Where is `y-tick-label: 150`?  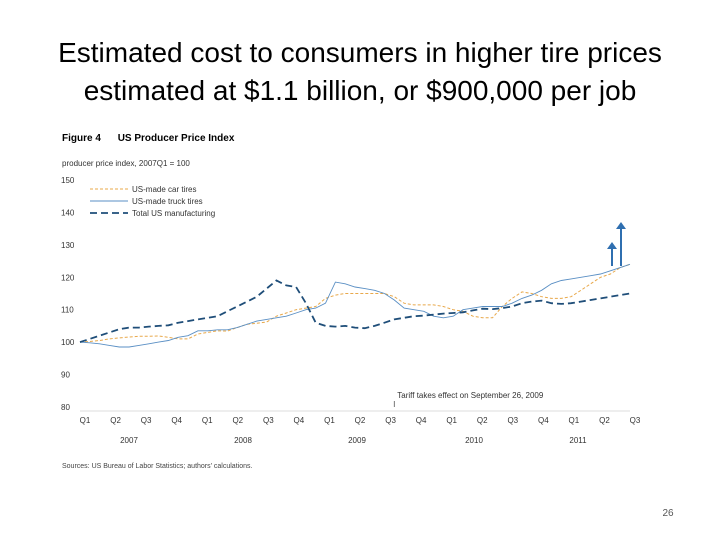 y-tick-label: 150 is located at coordinates (68, 180).